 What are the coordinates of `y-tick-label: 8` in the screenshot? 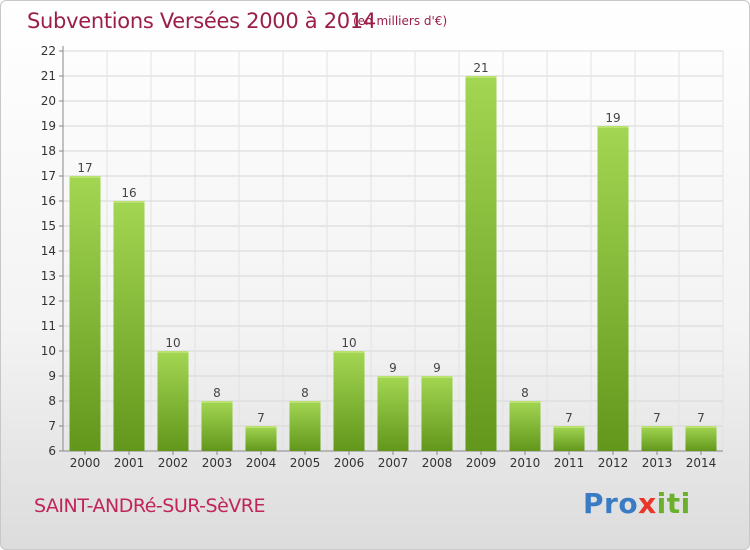 It's located at (52, 401).